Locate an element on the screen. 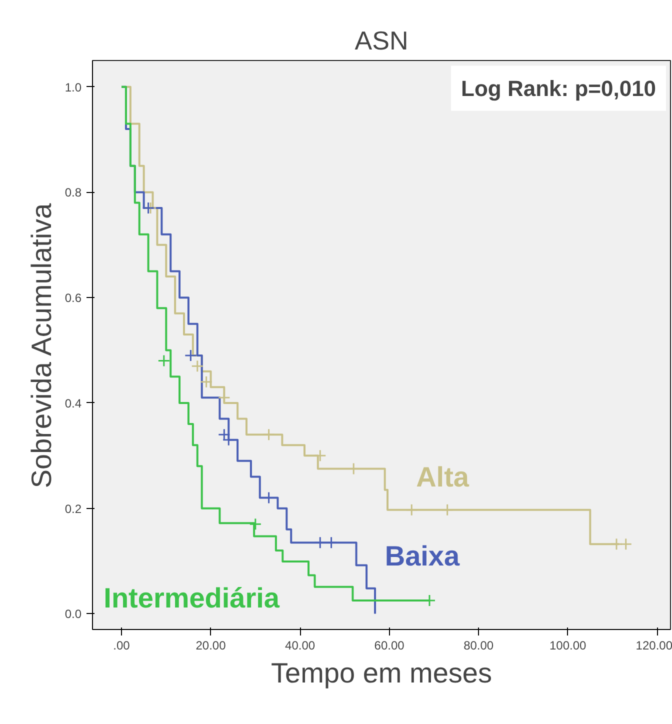  series-label: Intermediária is located at coordinates (192, 598).